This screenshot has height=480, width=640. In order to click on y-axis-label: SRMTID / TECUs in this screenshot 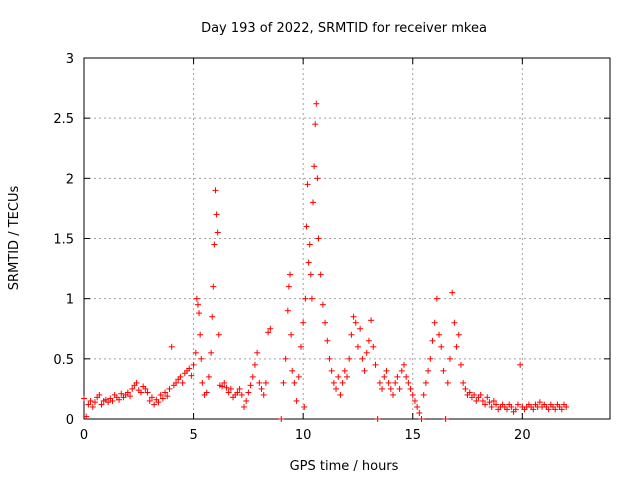, I will do `click(14, 238)`.